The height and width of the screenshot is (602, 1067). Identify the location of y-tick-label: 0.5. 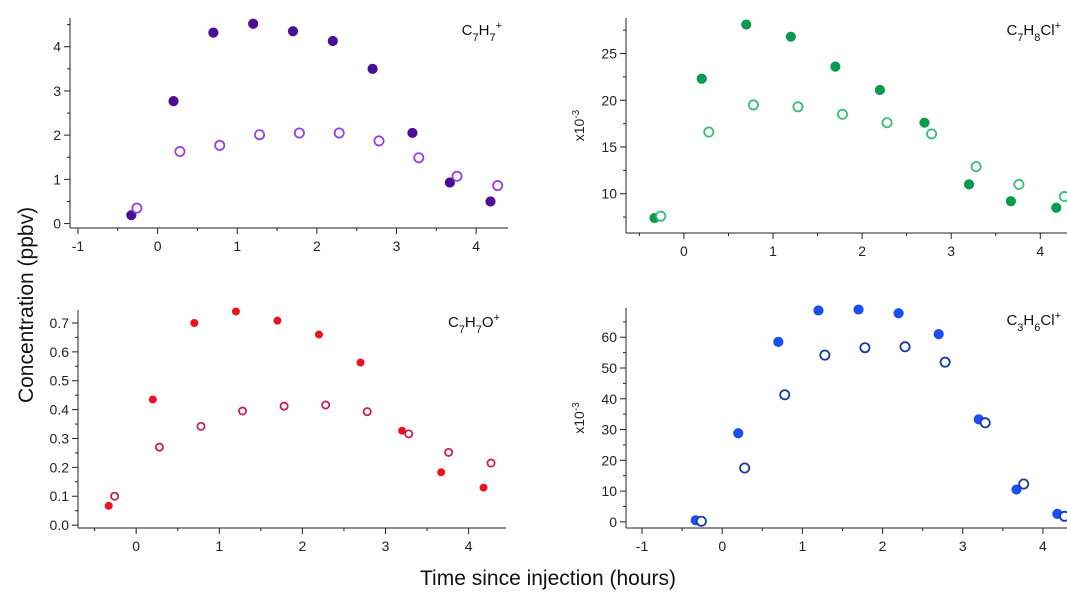
(60, 381).